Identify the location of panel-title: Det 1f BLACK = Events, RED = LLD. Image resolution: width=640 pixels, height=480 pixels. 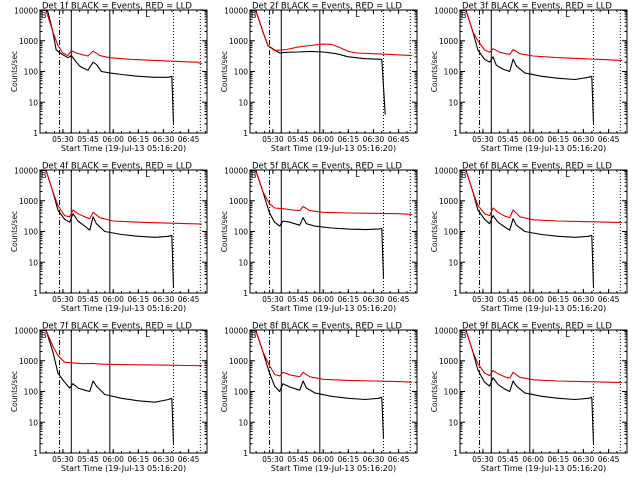
(117, 7).